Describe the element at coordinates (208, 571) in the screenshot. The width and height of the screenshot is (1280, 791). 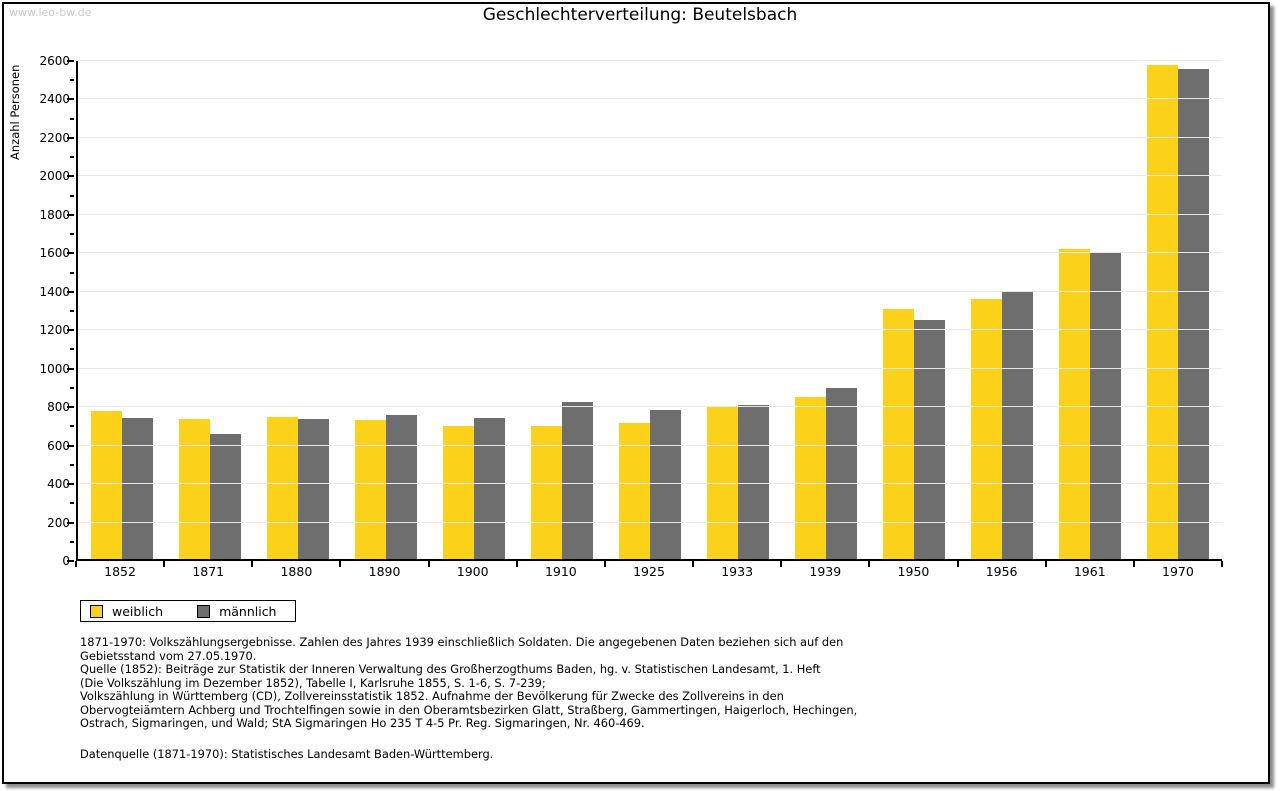
I see `x-axis-label: 1871` at that location.